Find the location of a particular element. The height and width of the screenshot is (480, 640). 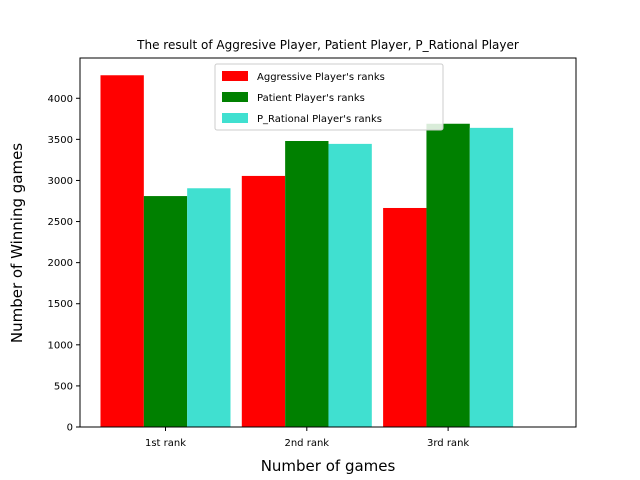

y-tick-label: 1500 is located at coordinates (60, 304).